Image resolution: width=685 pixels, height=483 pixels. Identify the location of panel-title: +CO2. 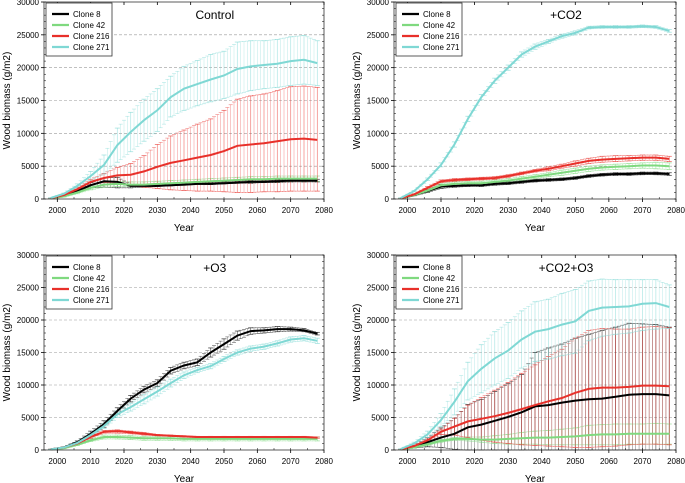
(566, 15).